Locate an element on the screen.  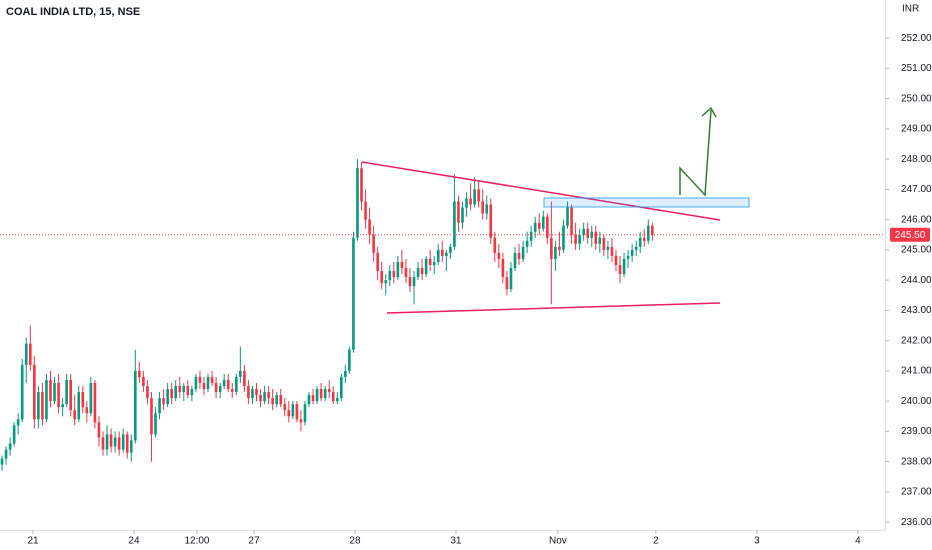
last-price-label: 245.50 is located at coordinates (910, 235).